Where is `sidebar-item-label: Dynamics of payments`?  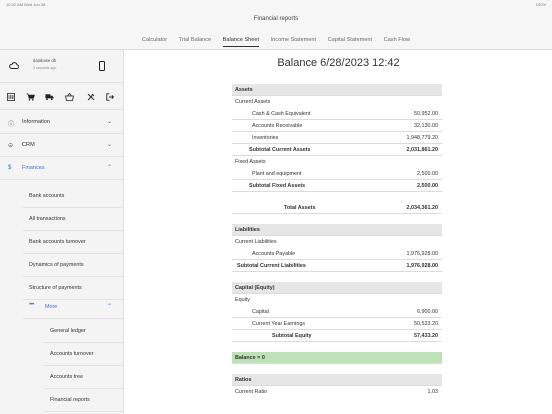 sidebar-item-label: Dynamics of payments is located at coordinates (56, 265).